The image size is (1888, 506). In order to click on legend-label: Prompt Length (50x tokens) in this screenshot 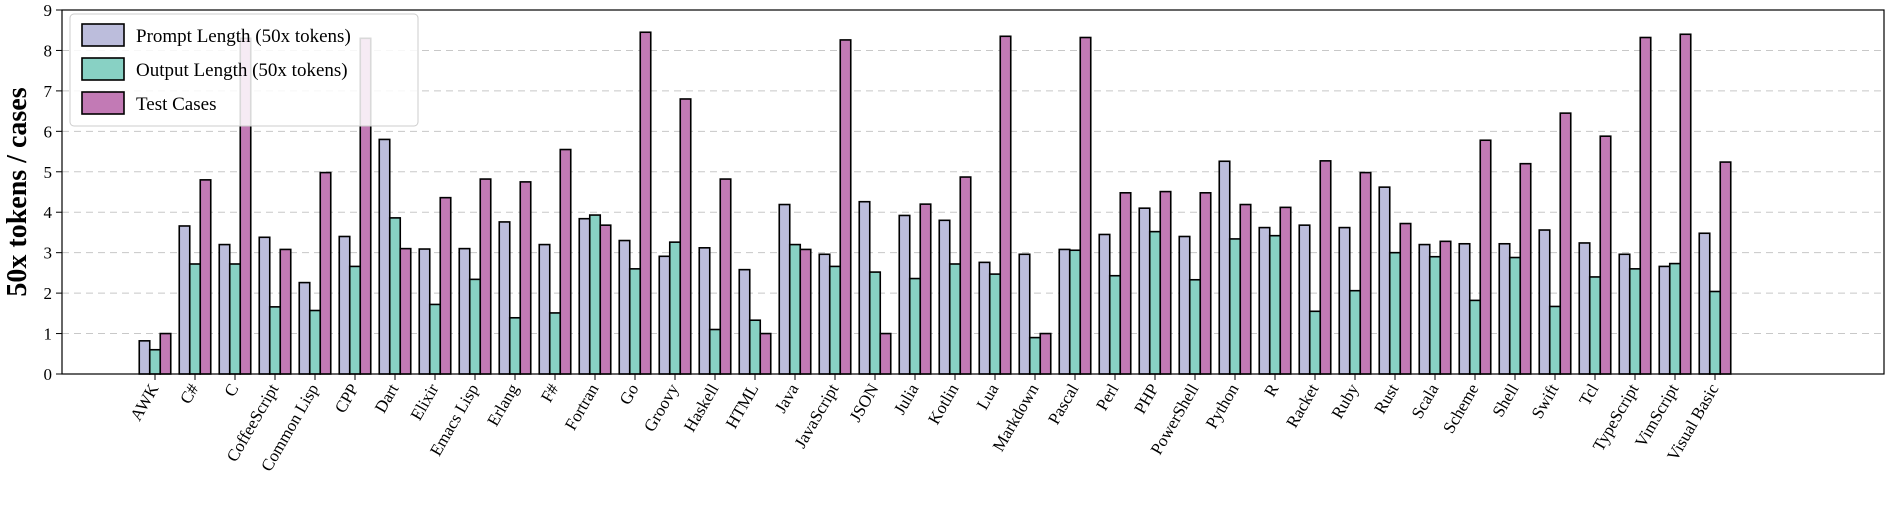, I will do `click(243, 36)`.